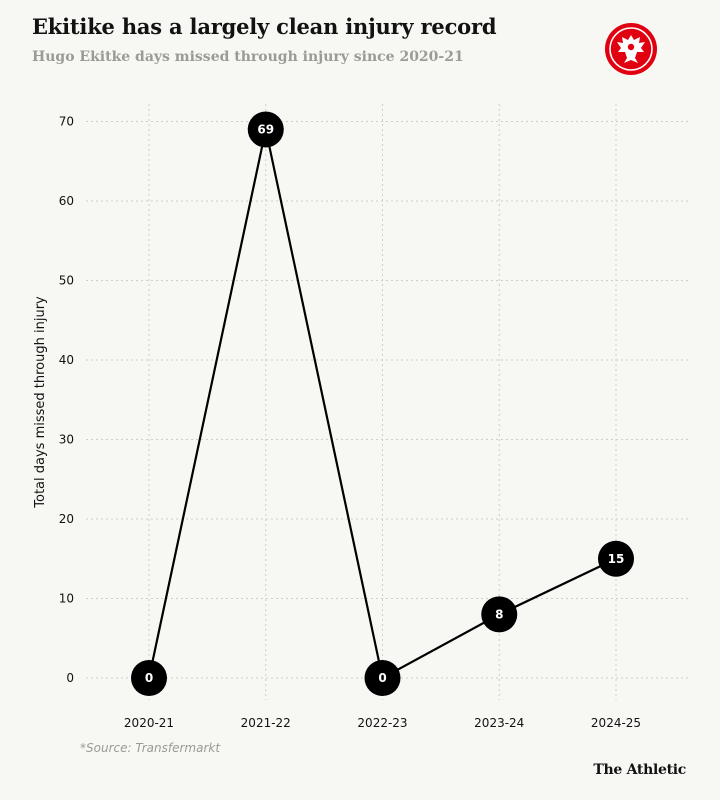 This screenshot has width=720, height=800. Describe the element at coordinates (499, 723) in the screenshot. I see `x-tick-label: 2023-24` at that location.